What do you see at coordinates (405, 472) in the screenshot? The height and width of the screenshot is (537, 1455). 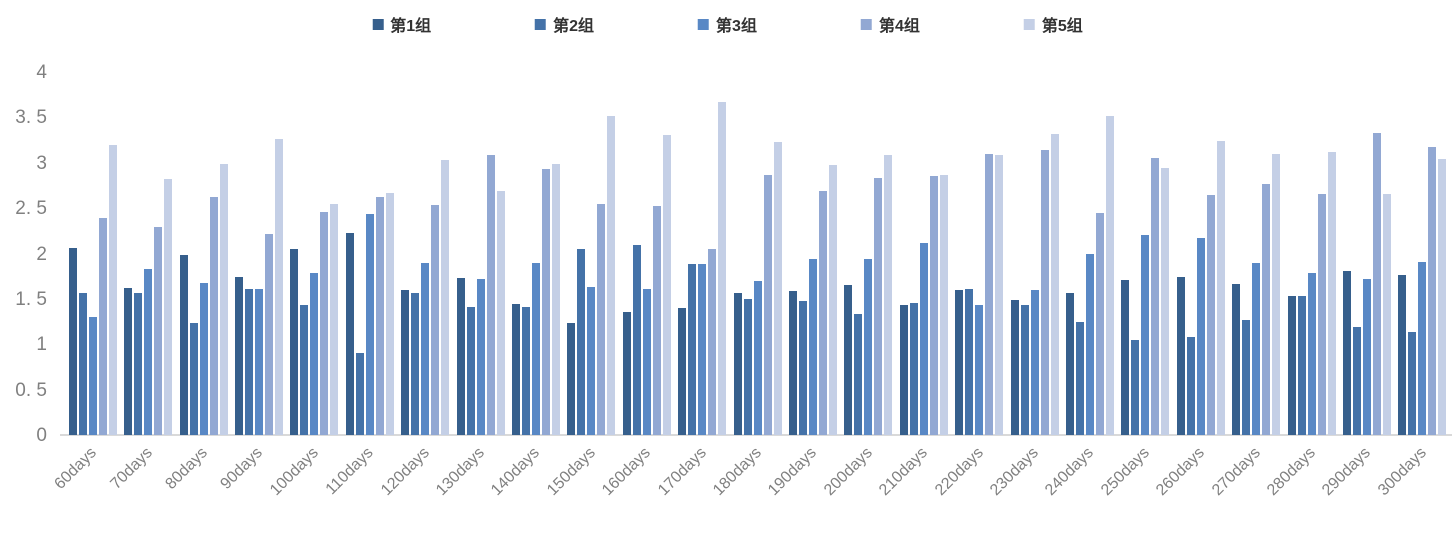 I see `x-axis-tick-label: 120days` at bounding box center [405, 472].